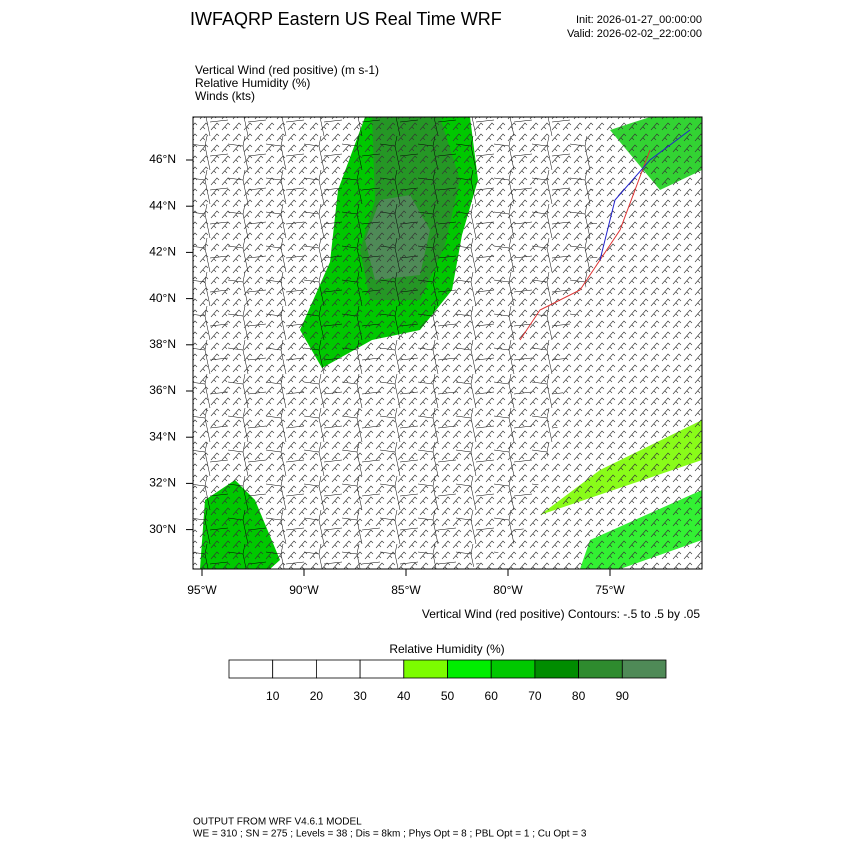  Describe the element at coordinates (162, 298) in the screenshot. I see `lat-label: 40°N` at that location.